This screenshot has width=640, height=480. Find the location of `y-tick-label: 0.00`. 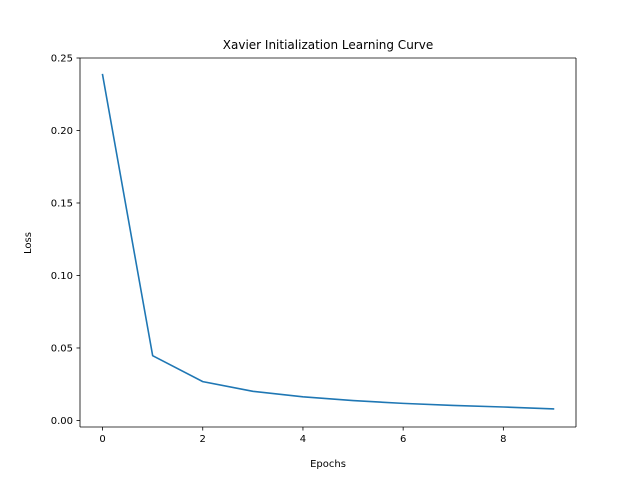

y-tick-label: 0.00 is located at coordinates (62, 421).